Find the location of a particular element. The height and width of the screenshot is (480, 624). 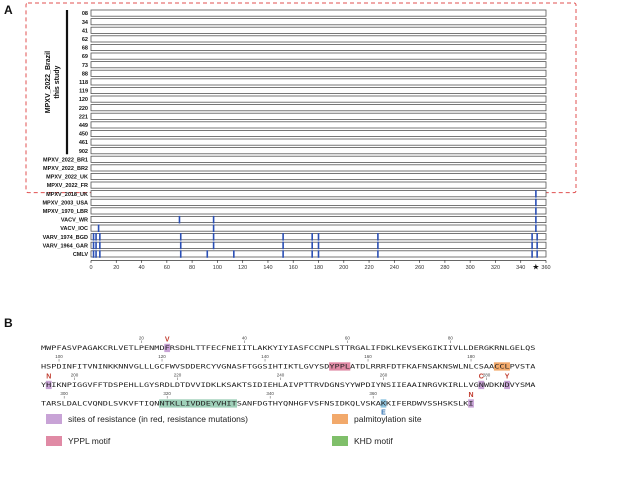

axis-tick-label: 160 is located at coordinates (293, 268).